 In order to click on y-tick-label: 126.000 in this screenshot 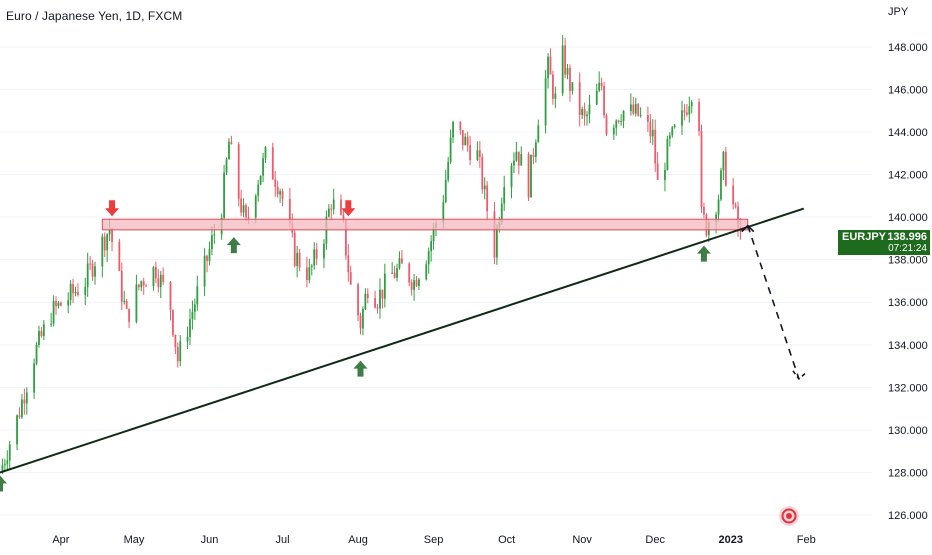, I will do `click(908, 516)`.